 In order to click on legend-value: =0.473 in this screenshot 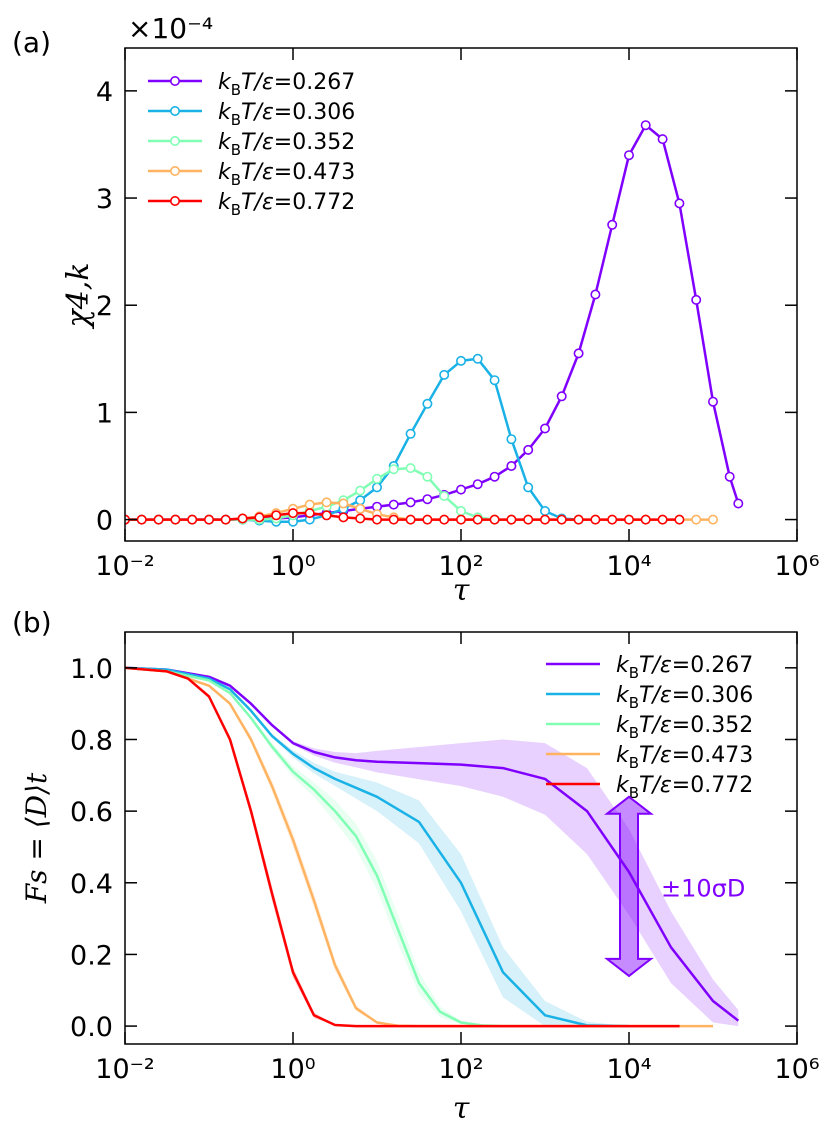, I will do `click(314, 172)`.